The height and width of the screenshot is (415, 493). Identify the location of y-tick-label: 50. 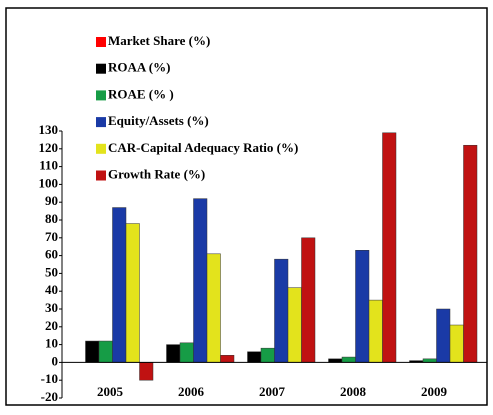
(51, 271).